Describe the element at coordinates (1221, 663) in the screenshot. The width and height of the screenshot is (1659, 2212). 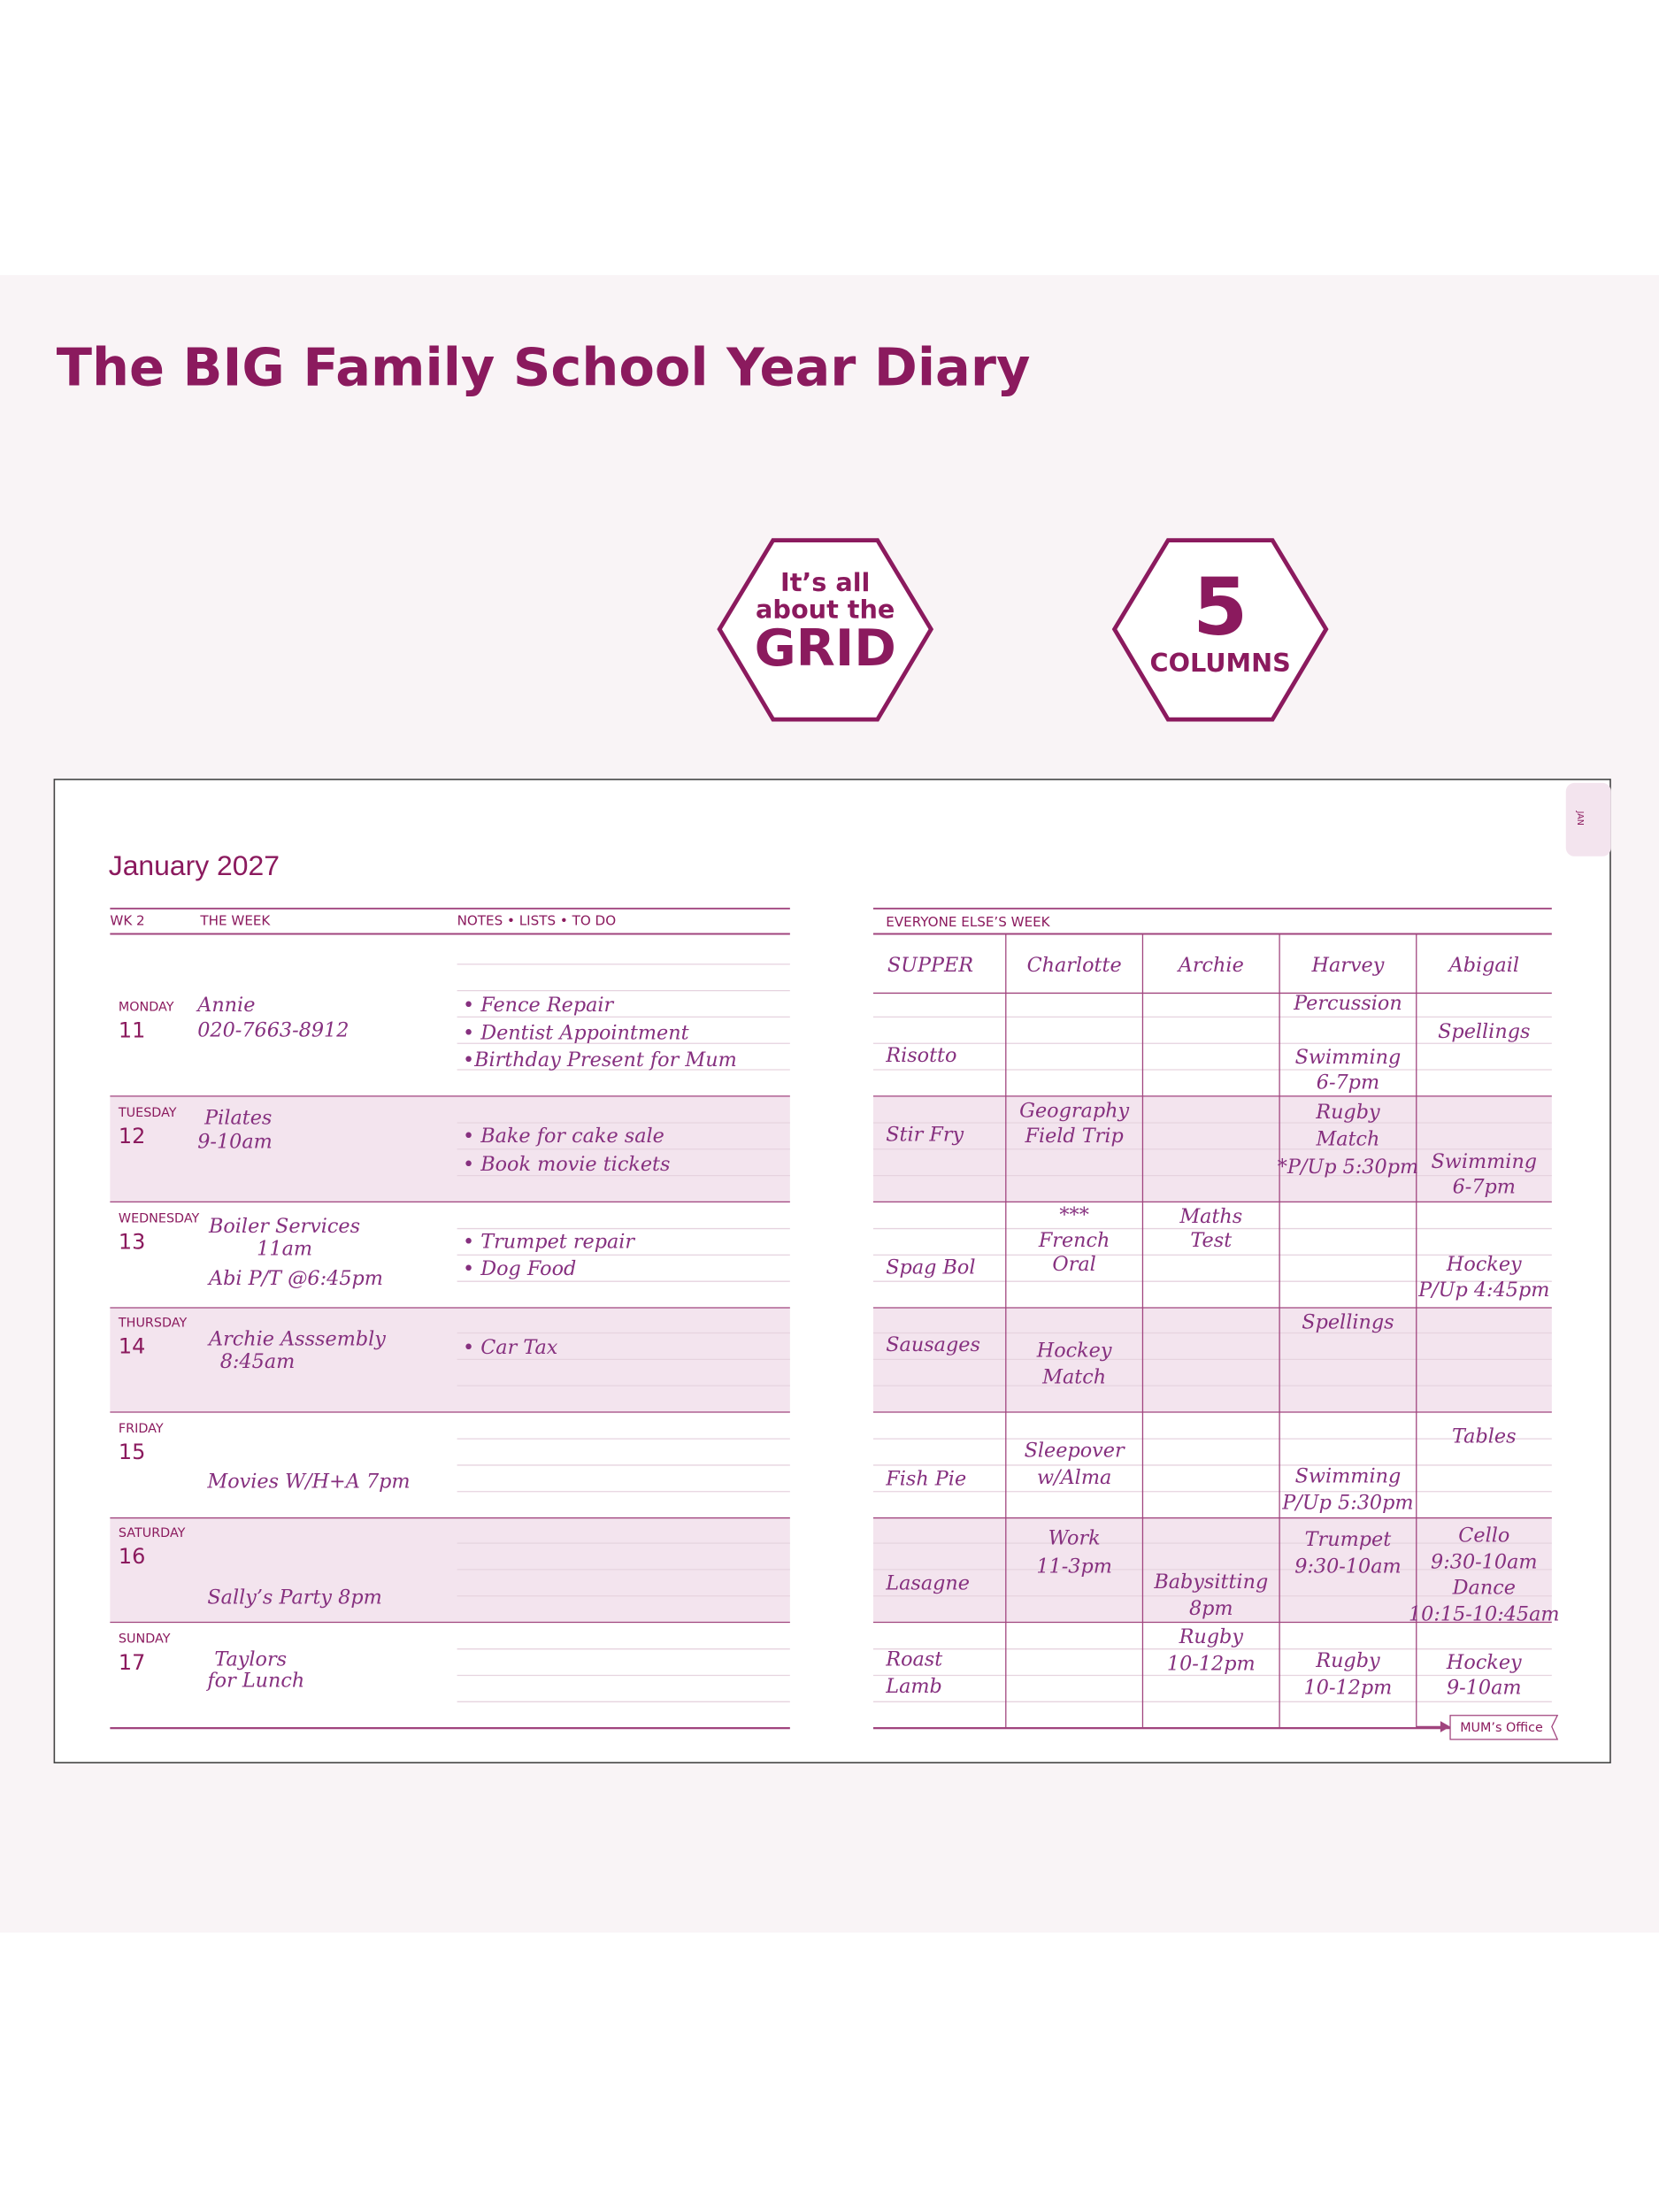
I see `badge-text: COLUMNS` at that location.